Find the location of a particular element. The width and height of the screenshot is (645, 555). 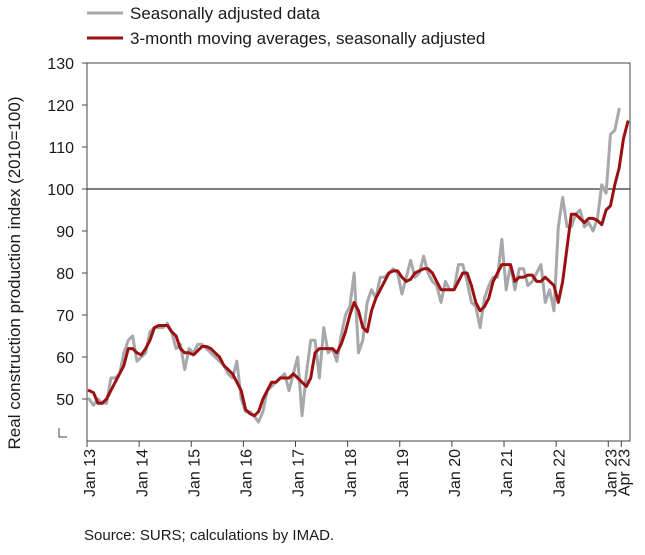

x-tick-label: Jan 17 is located at coordinates (299, 473).